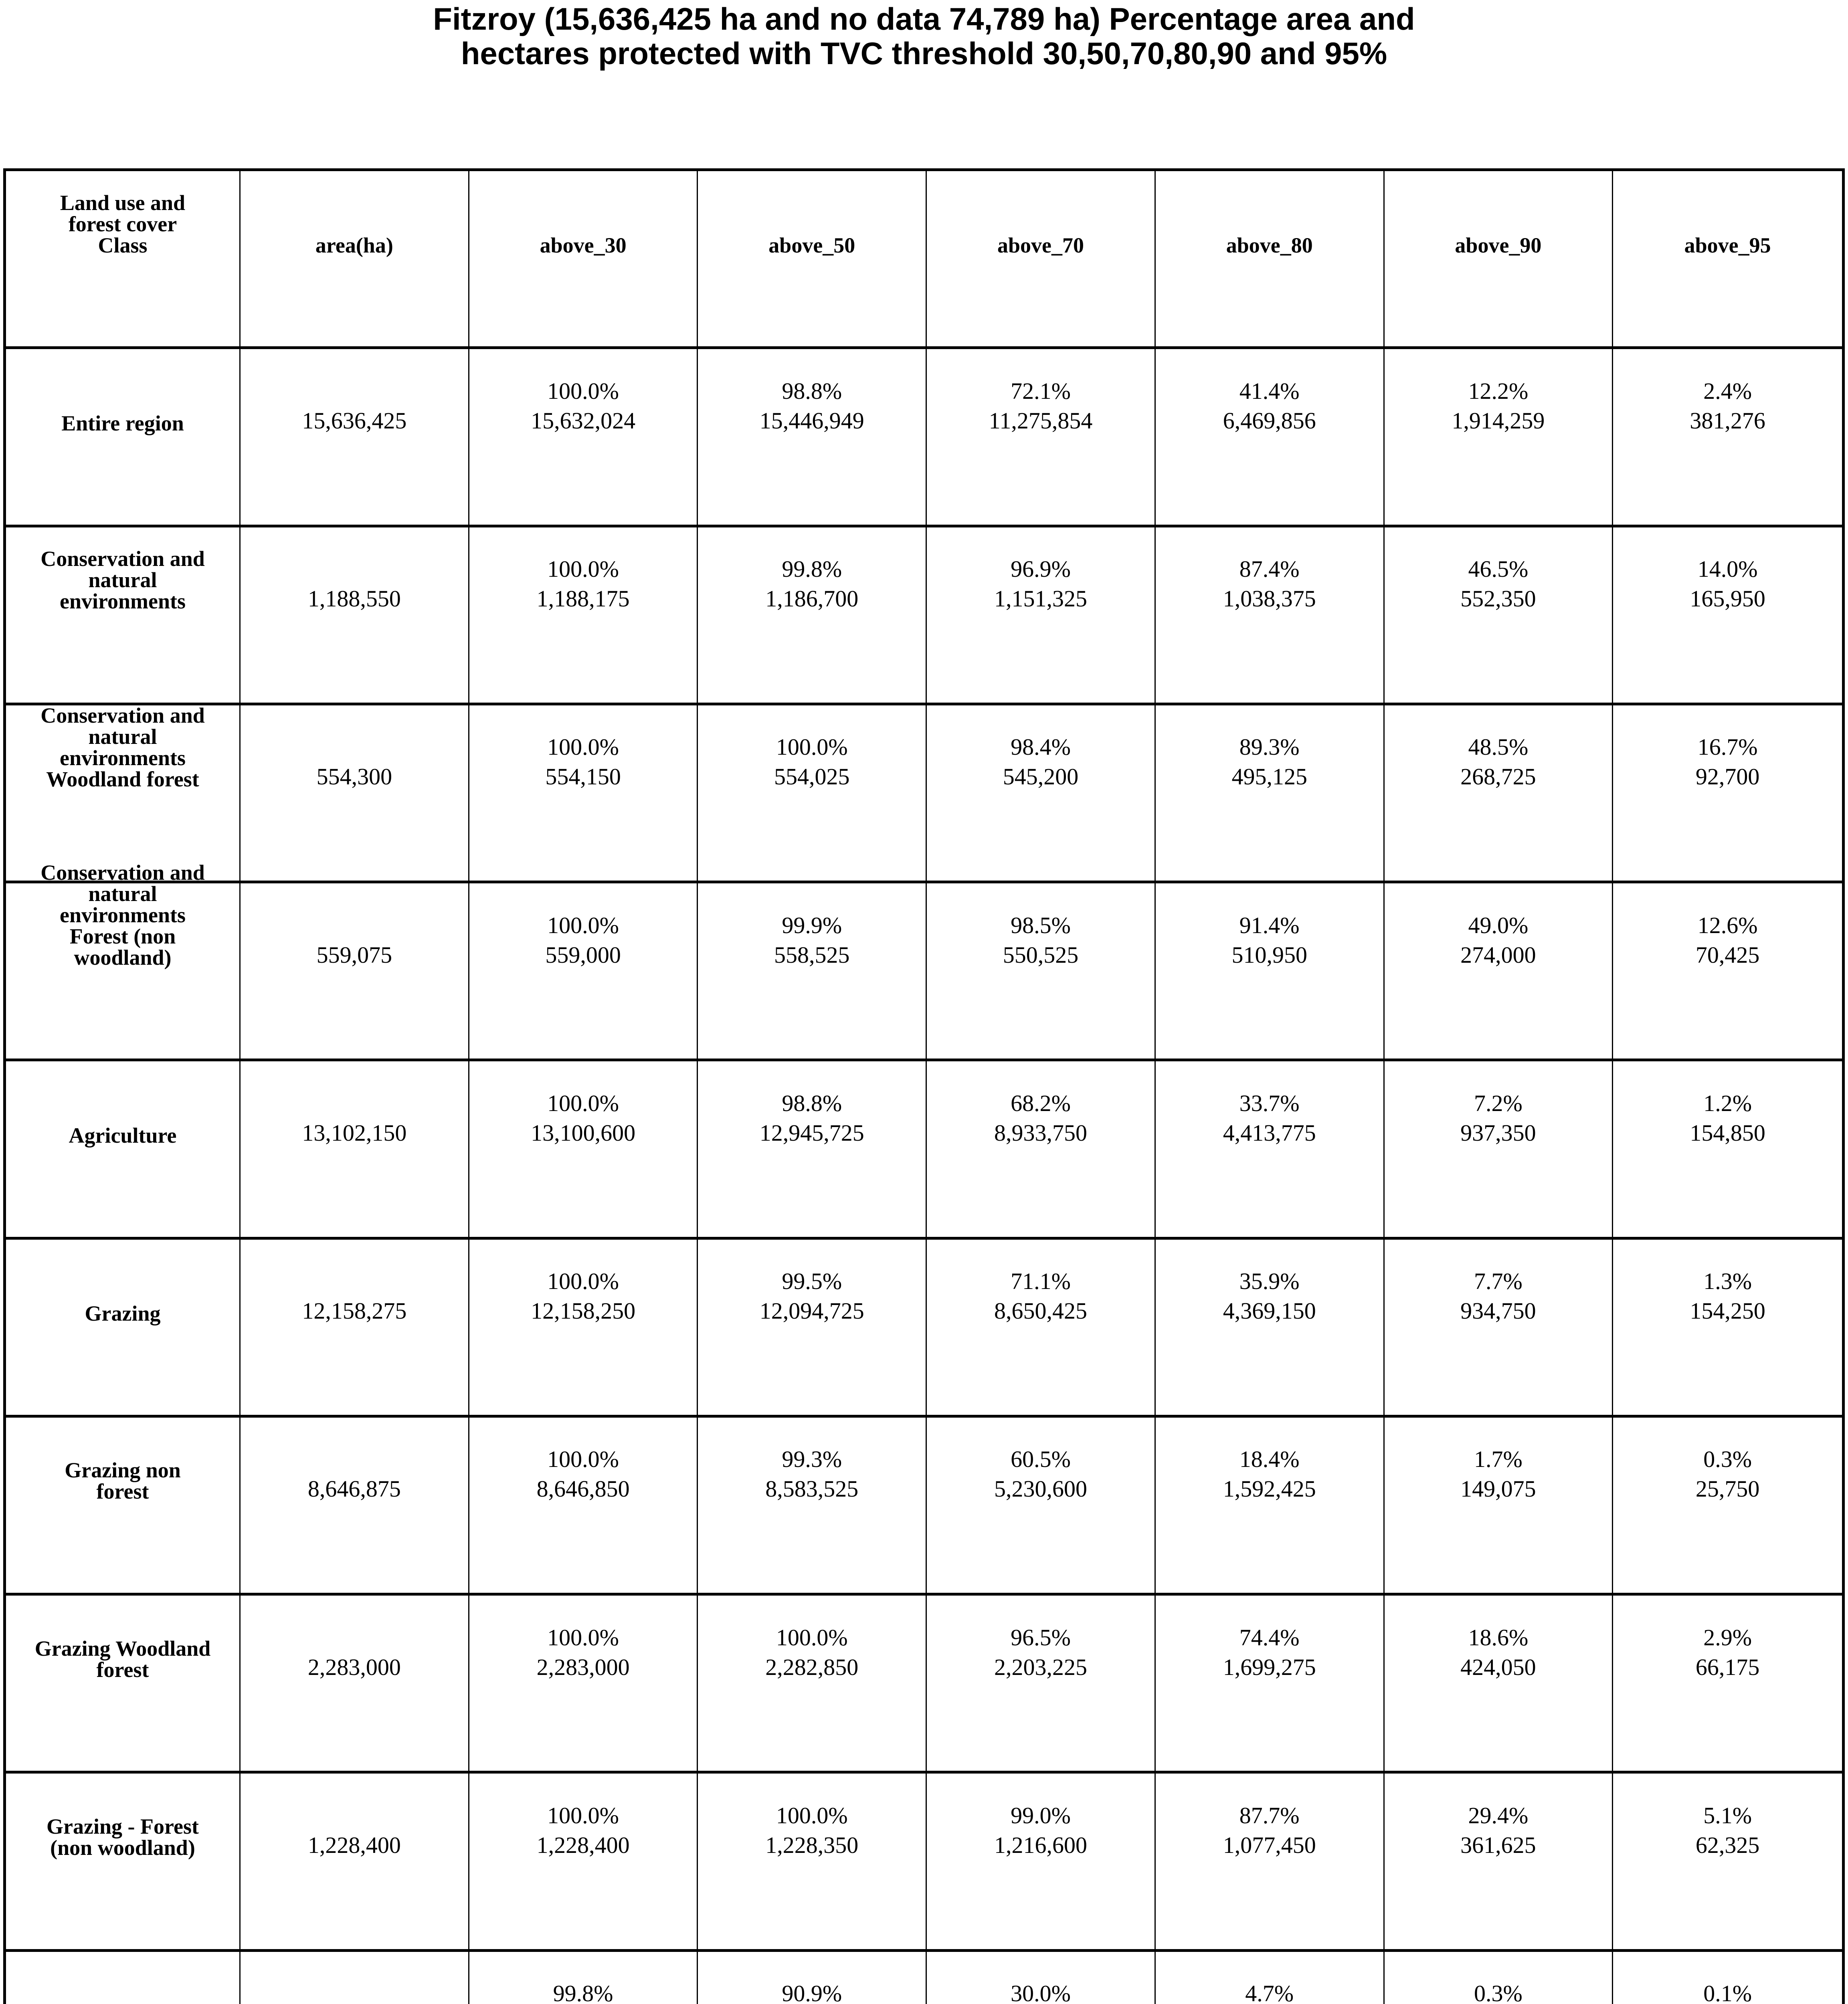 This screenshot has width=1848, height=2004. What do you see at coordinates (1727, 406) in the screenshot?
I see `data-cell-text: 2.4% 381,276` at bounding box center [1727, 406].